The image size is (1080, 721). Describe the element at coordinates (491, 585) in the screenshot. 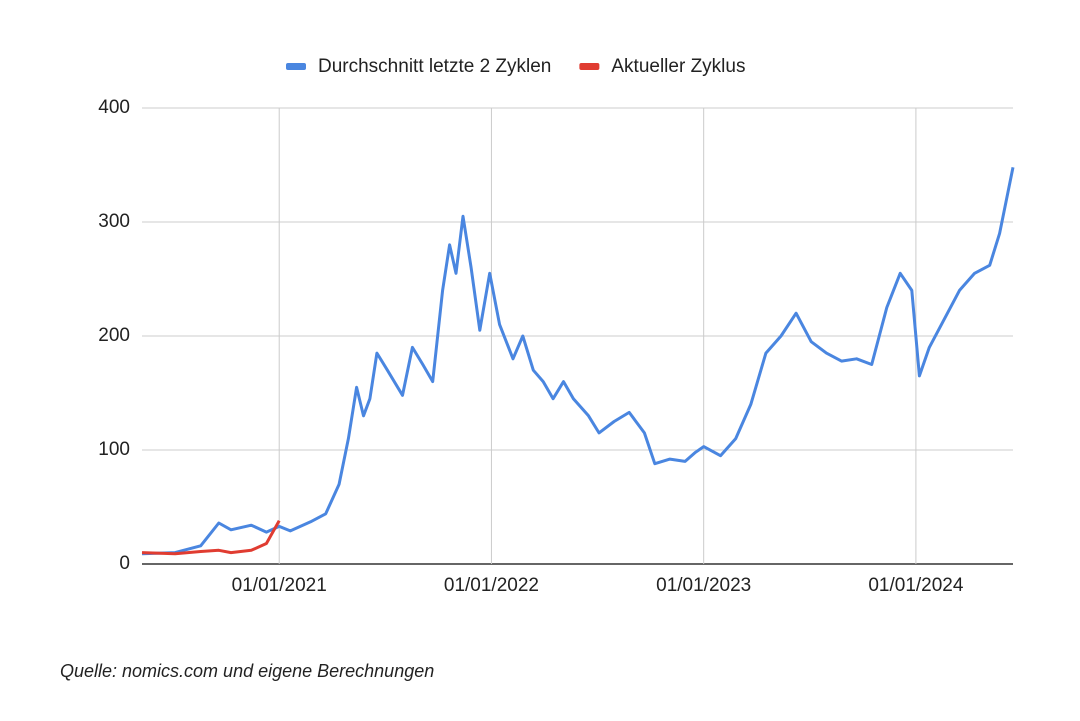

I see `x-tick-label: 01/01/2022` at that location.